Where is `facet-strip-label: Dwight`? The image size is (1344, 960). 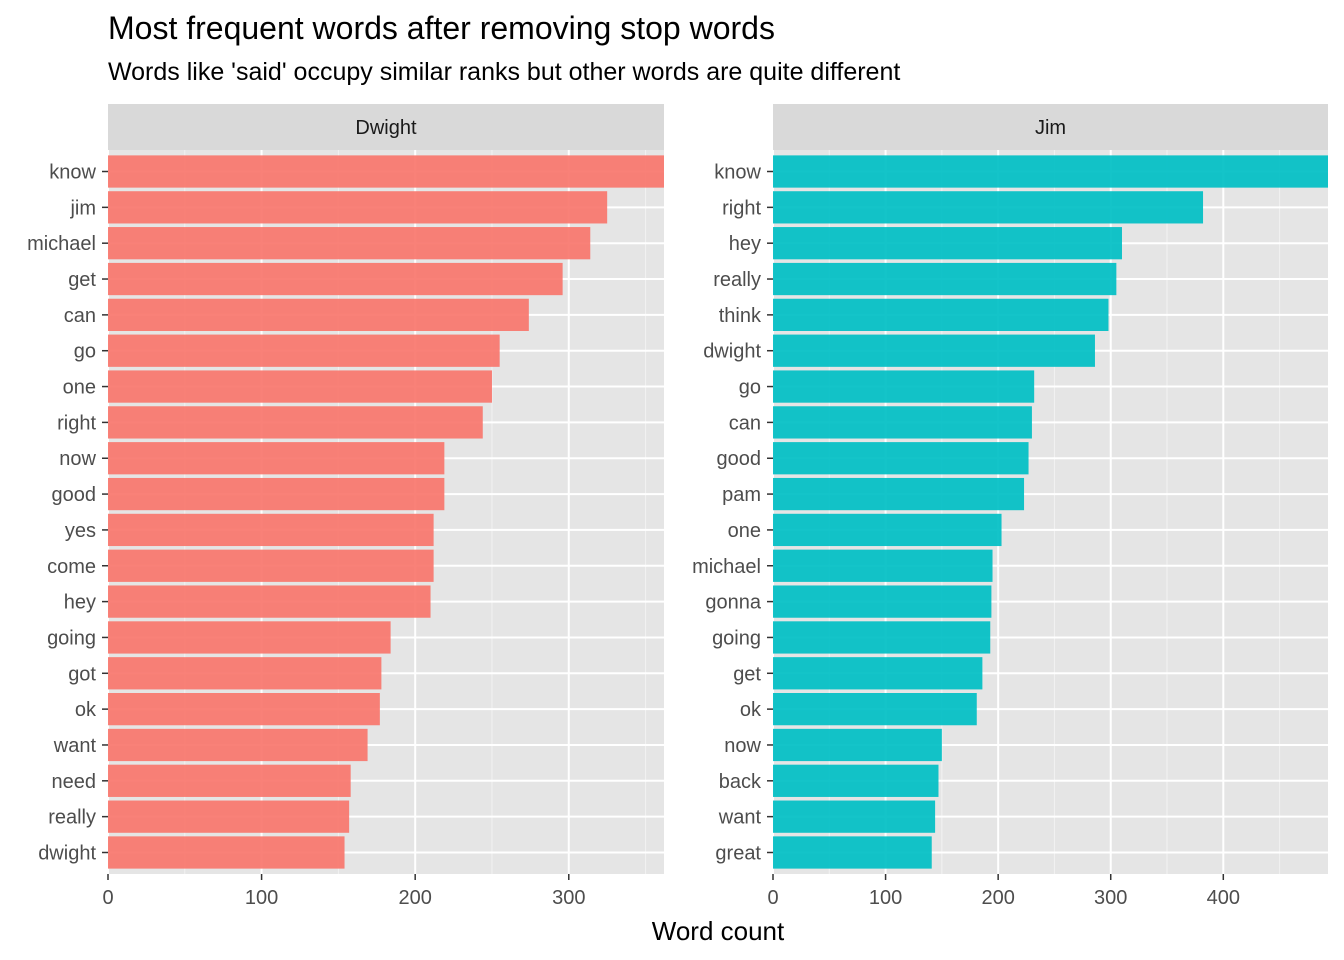 facet-strip-label: Dwight is located at coordinates (386, 128).